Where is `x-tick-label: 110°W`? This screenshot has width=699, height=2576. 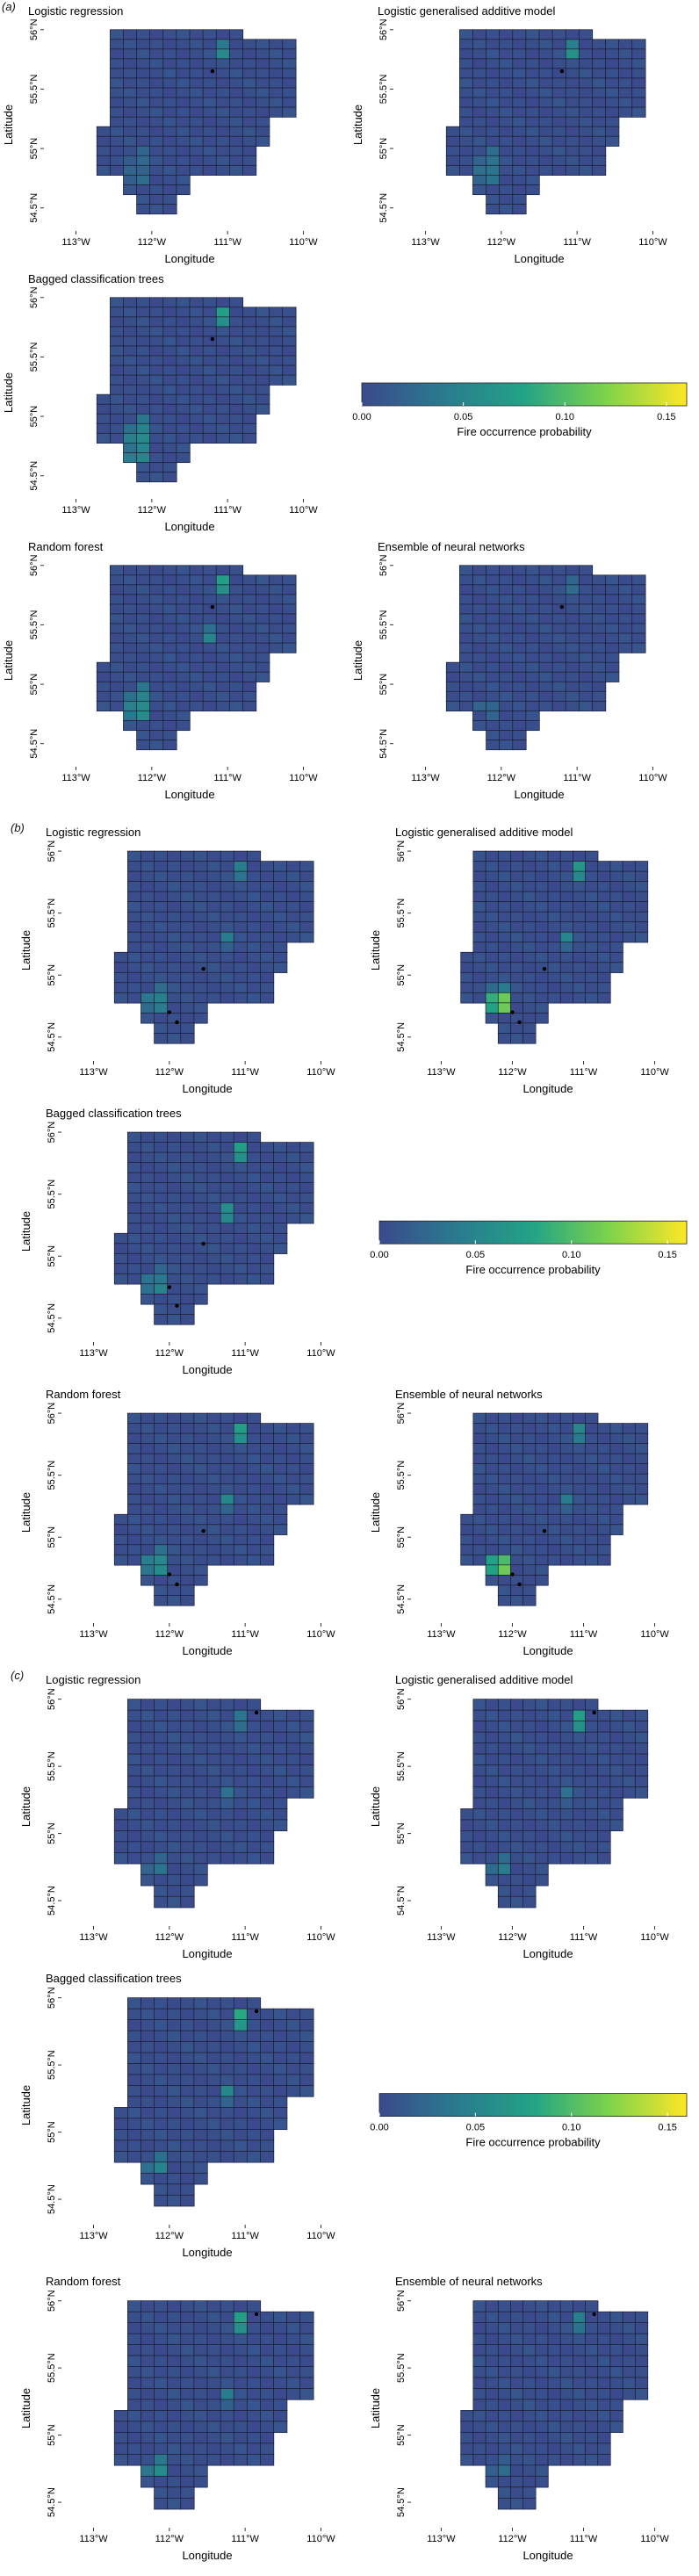
x-tick-label: 110°W is located at coordinates (321, 1634).